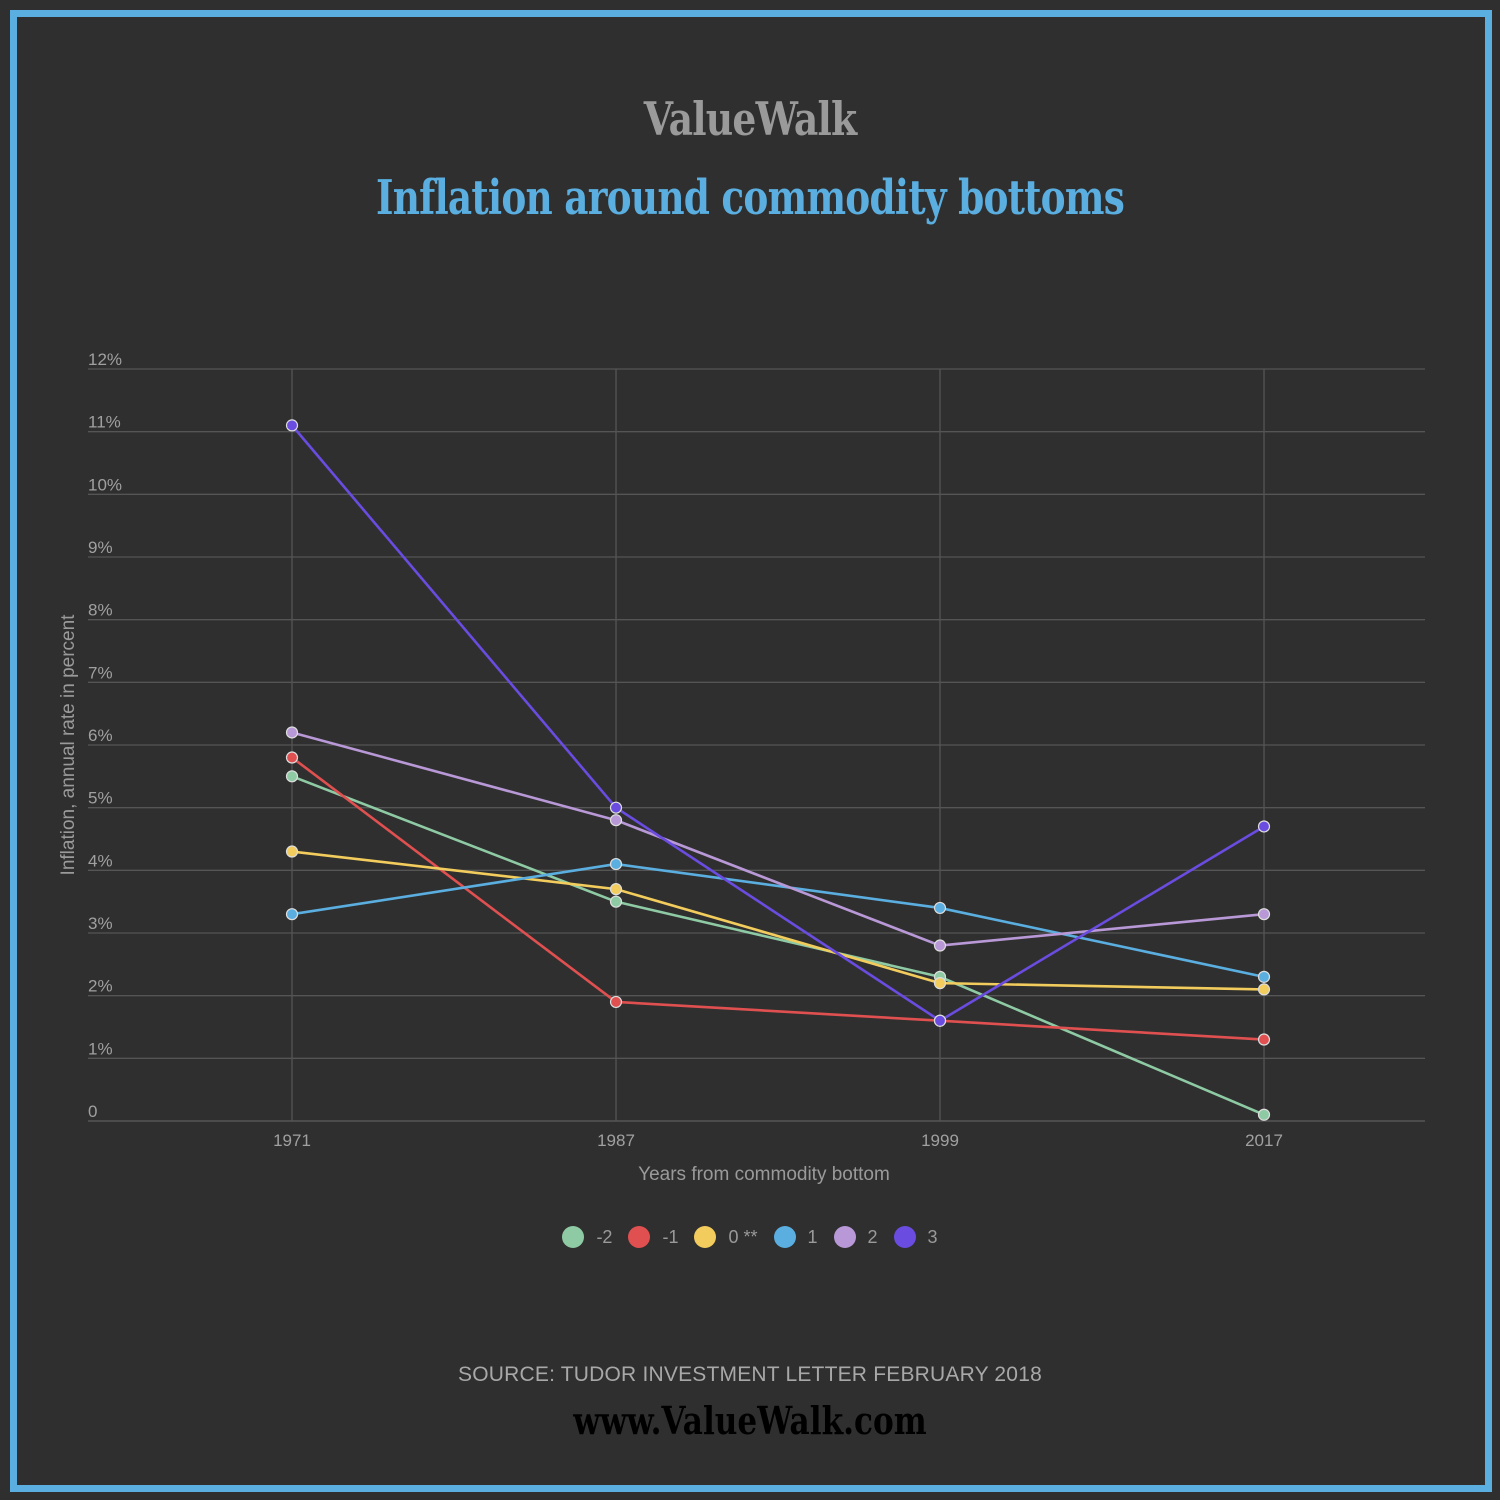 The image size is (1500, 1500). I want to click on y-tick-label: 1%, so click(100, 1048).